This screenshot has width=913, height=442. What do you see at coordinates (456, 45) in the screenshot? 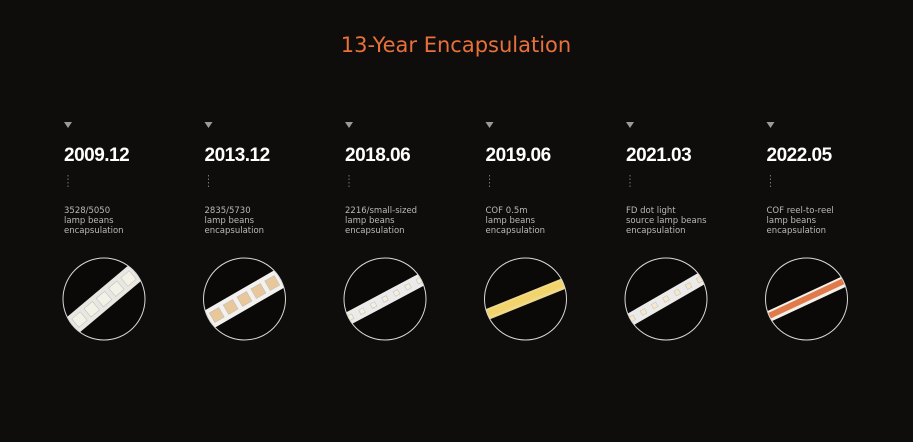
I see `section-title: 13-Year Encapsulation` at bounding box center [456, 45].